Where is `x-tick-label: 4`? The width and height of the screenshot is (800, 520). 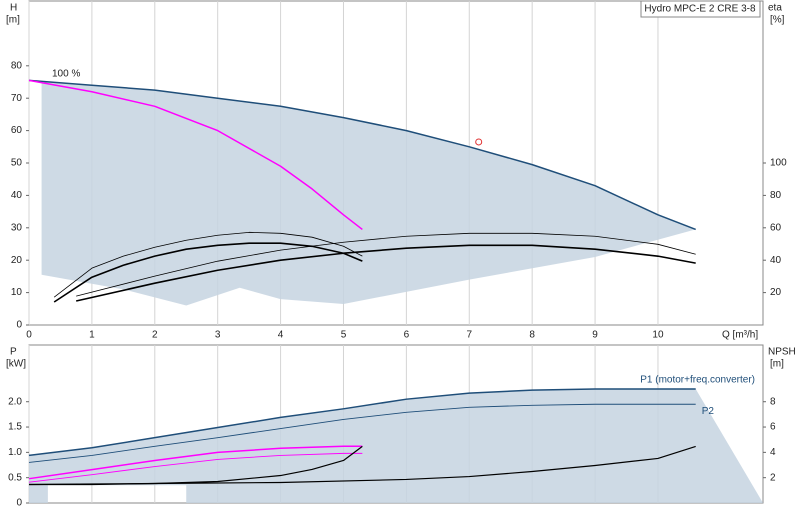 x-tick-label: 4 is located at coordinates (281, 335).